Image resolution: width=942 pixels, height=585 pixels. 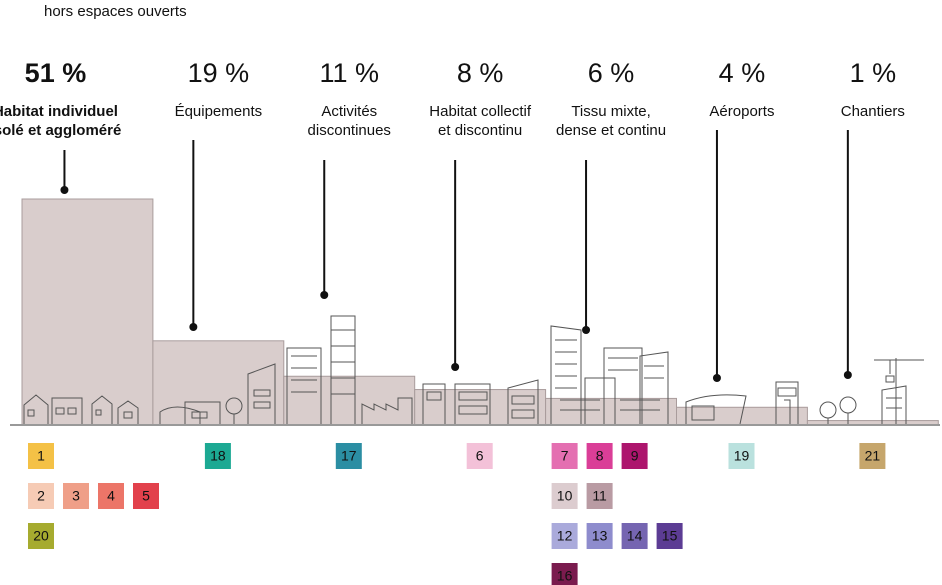 I want to click on swatch-label: 14, so click(x=635, y=536).